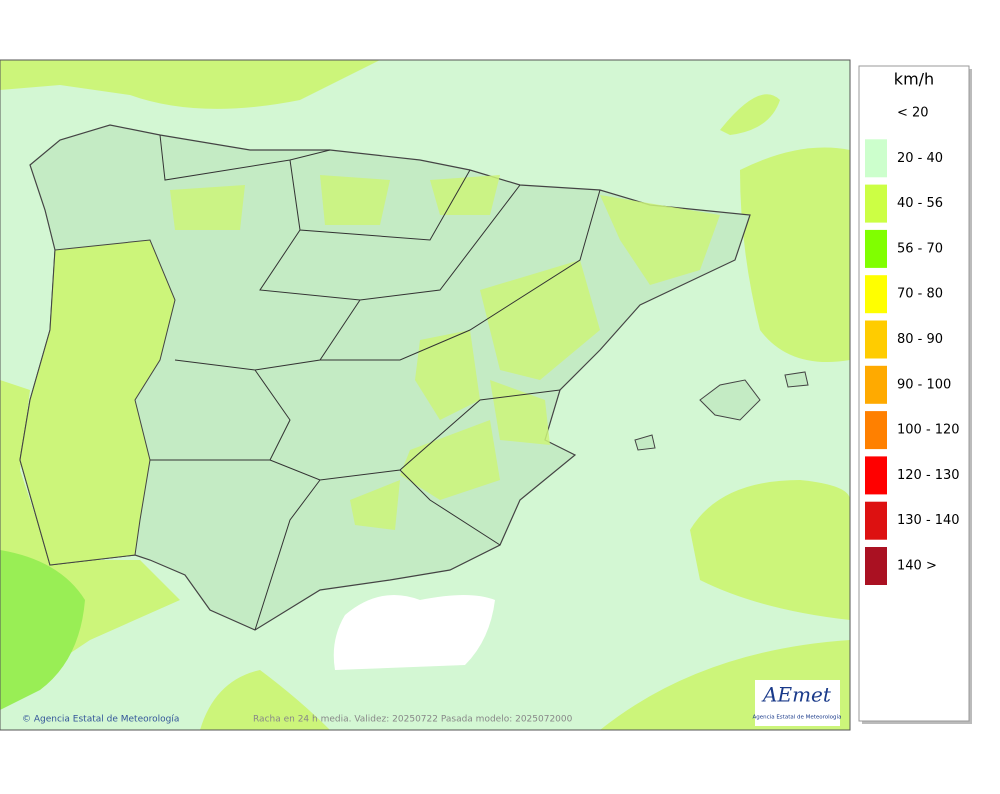 This screenshot has height=794, width=1000. What do you see at coordinates (920, 203) in the screenshot?
I see `legend-label: 40 - 56` at bounding box center [920, 203].